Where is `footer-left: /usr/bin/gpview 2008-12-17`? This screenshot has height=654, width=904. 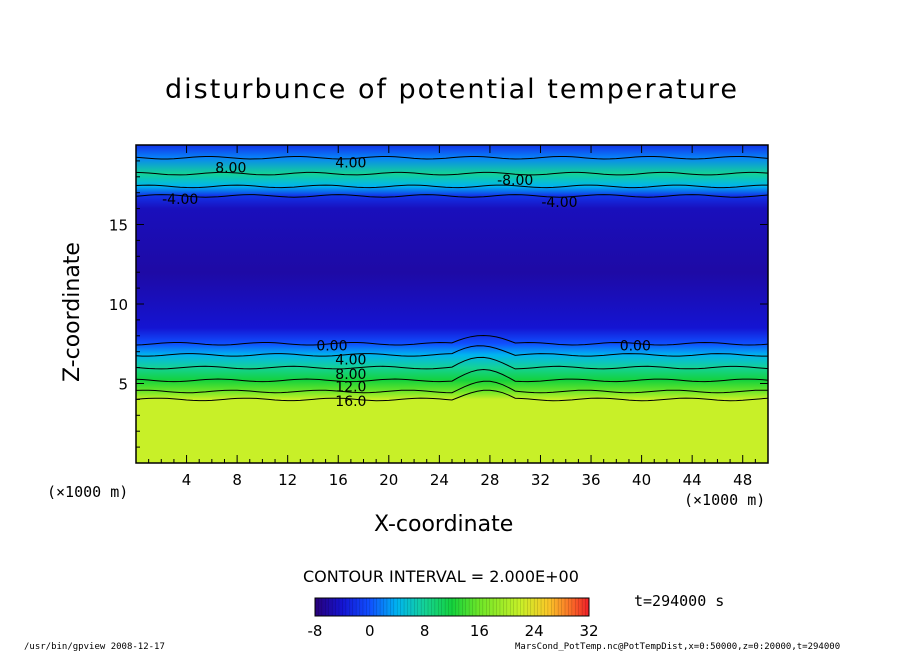
footer-left: /usr/bin/gpview 2008-12-17 is located at coordinates (94, 647).